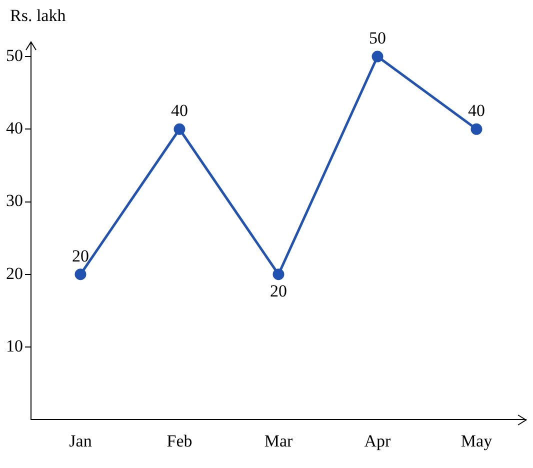 This screenshot has width=533, height=468. What do you see at coordinates (278, 440) in the screenshot?
I see `x-tick-label: Mar` at bounding box center [278, 440].